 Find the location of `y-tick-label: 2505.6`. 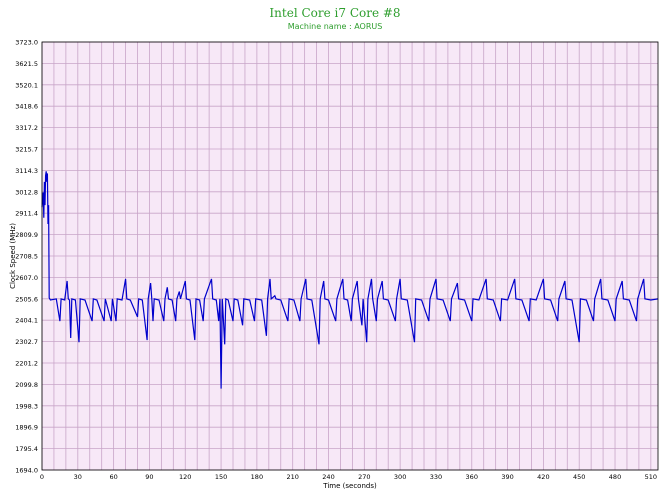

y-tick-label: 2505.6 is located at coordinates (26, 299).